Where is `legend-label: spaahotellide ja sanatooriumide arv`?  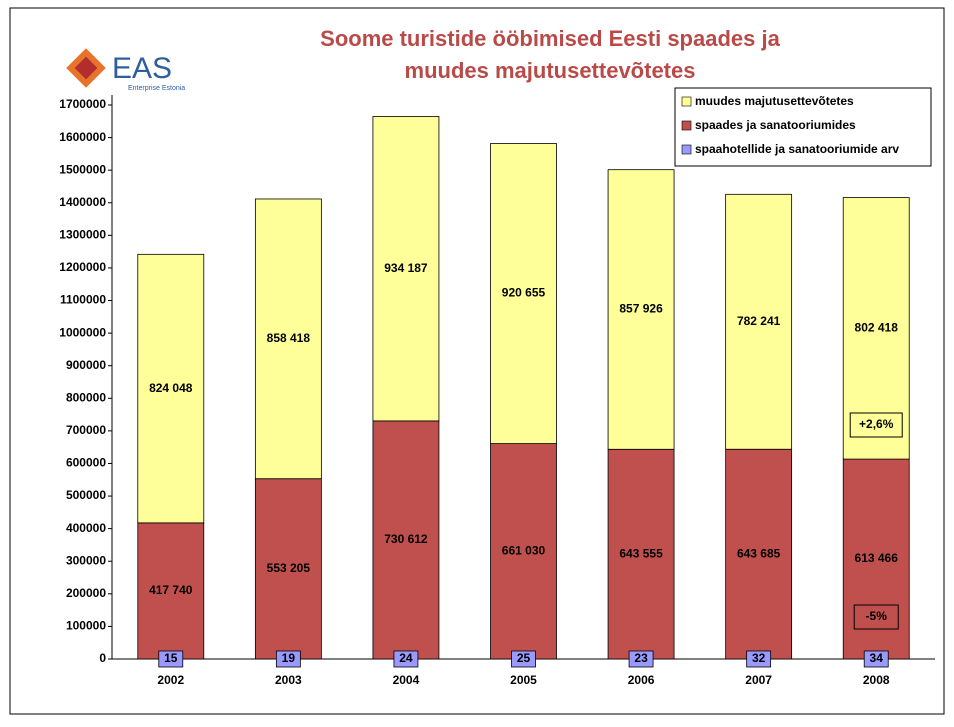 legend-label: spaahotellide ja sanatooriumide arv is located at coordinates (797, 149).